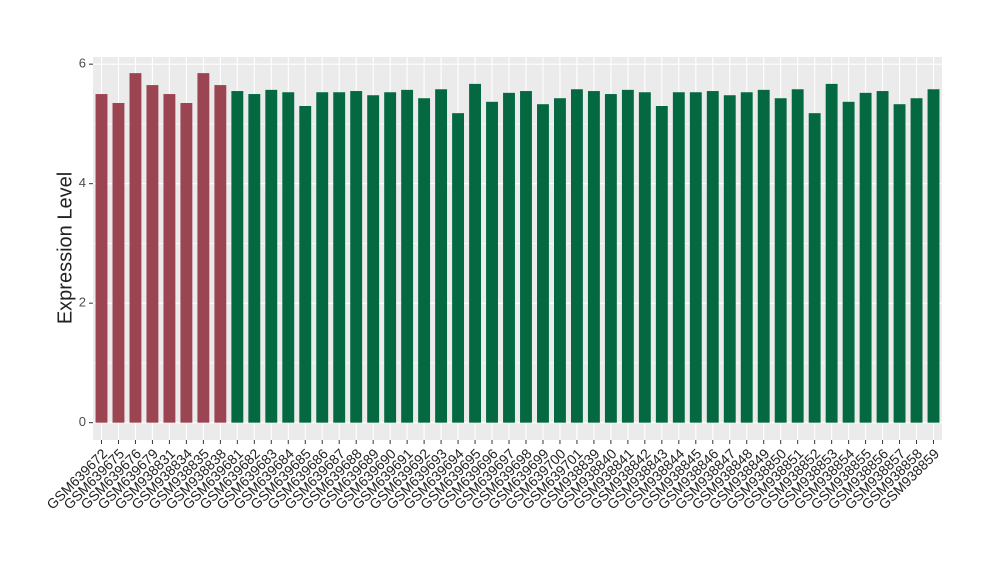 The image size is (1000, 580). What do you see at coordinates (82, 302) in the screenshot?
I see `y-tick-label: 2` at bounding box center [82, 302].